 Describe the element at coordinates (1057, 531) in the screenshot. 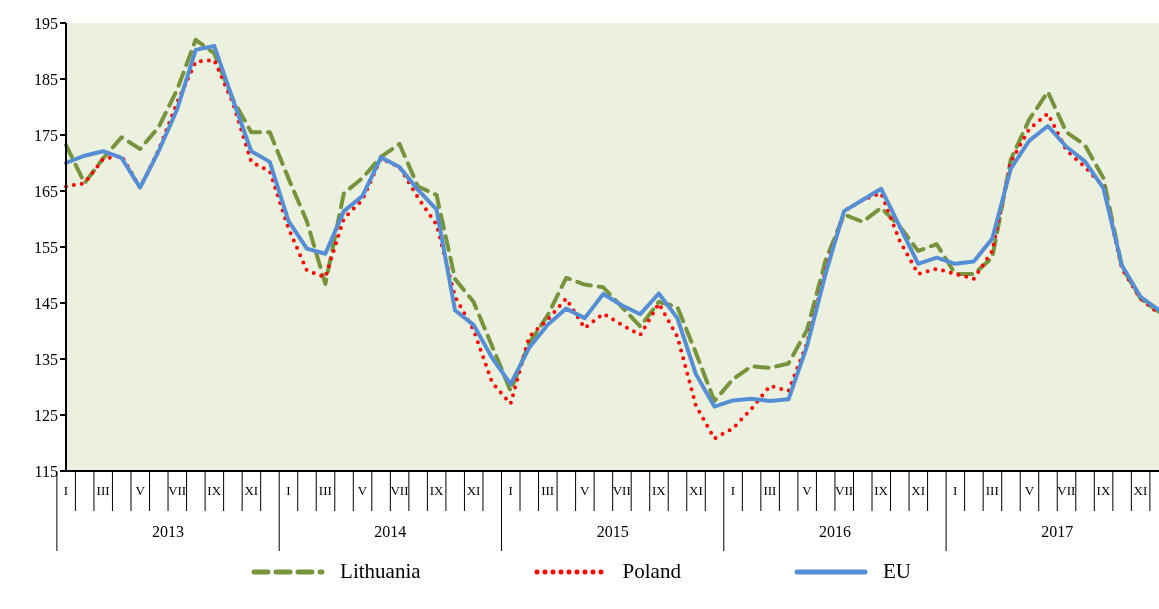

I see `text: 2017` at that location.